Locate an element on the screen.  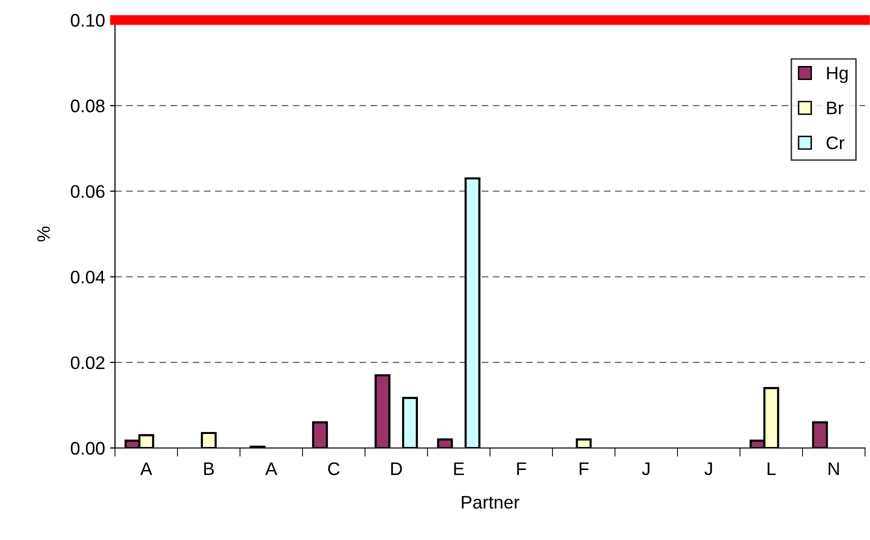
legend-label: Cr is located at coordinates (835, 143).